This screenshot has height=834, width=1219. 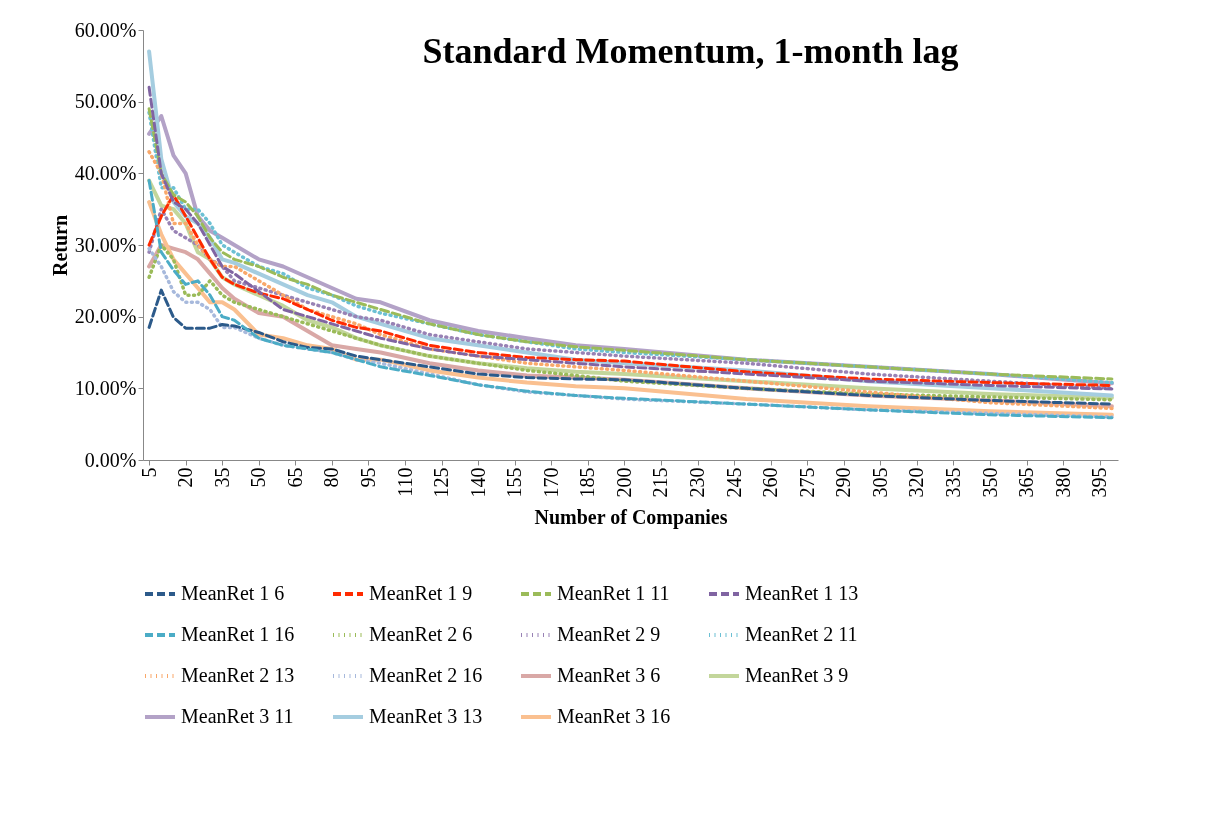 I want to click on legend-label: MeanRet 3 6, so click(x=609, y=675).